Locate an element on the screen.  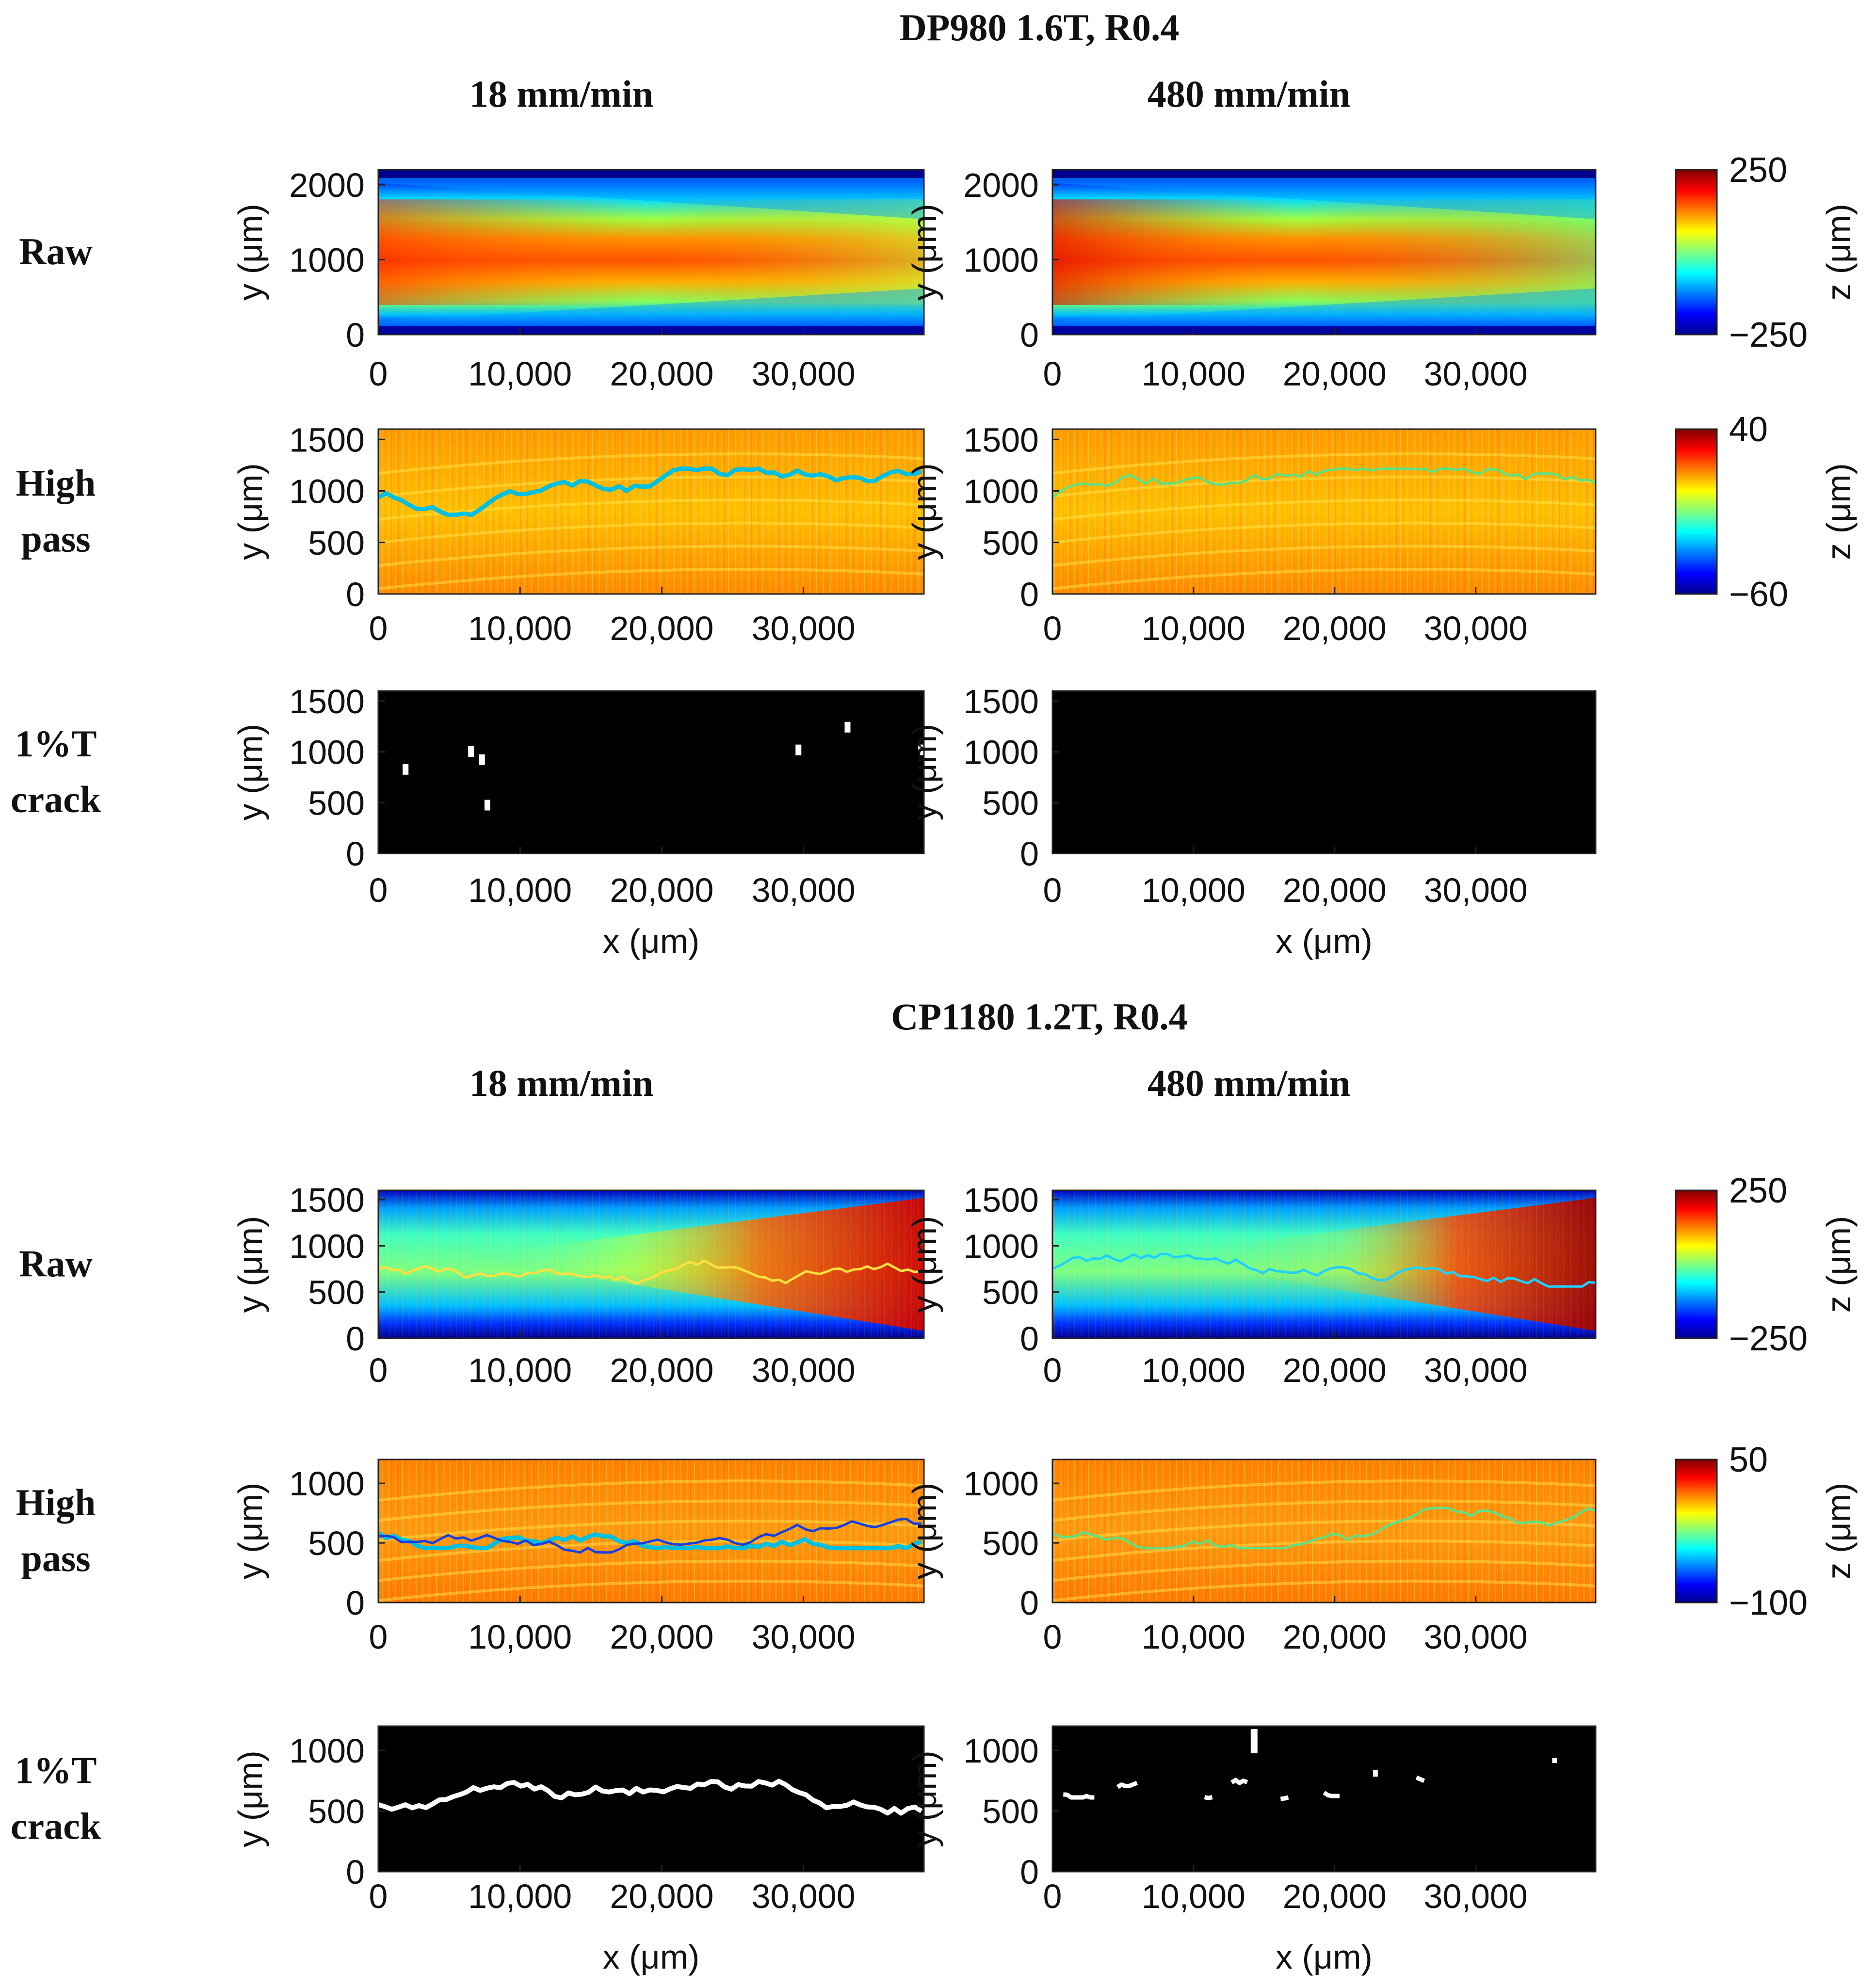
panel-1-2-1: 0 500 1000 0 10,000 20,000 30,000 y (μm) x (μm) is located at coordinates (1251, 1850).